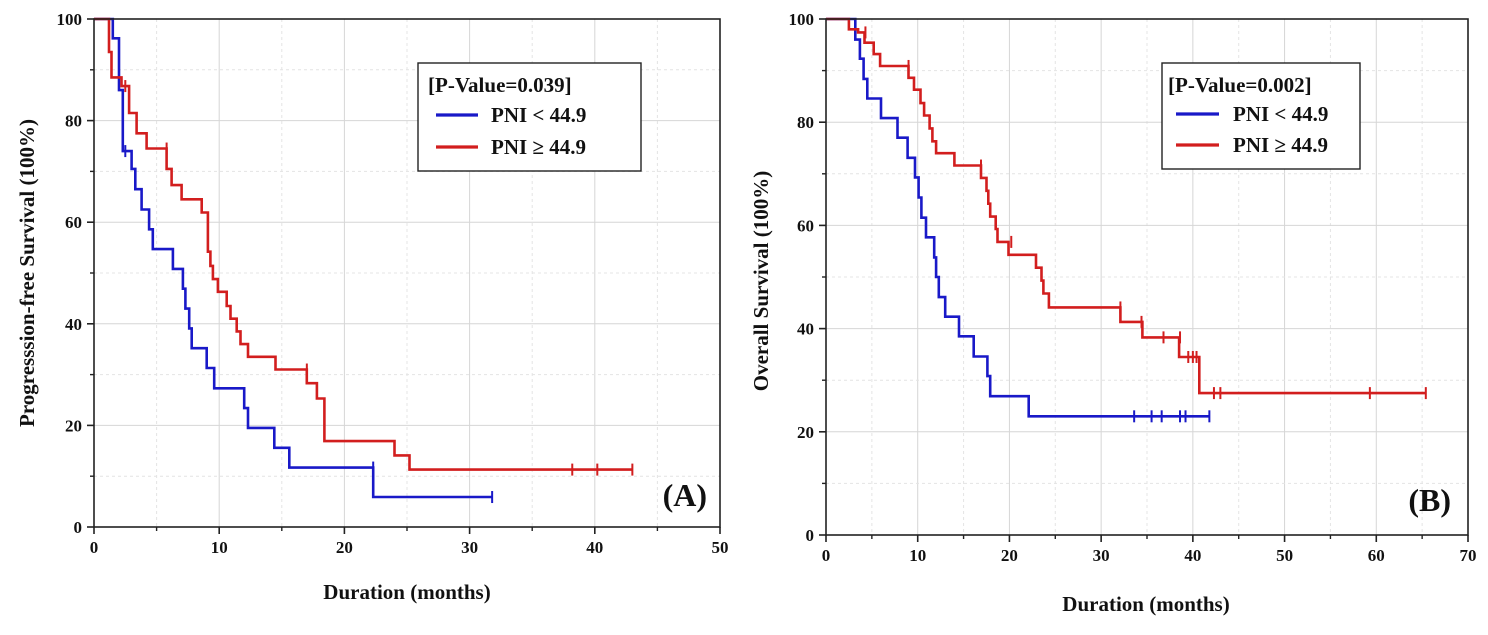  What do you see at coordinates (1468, 555) in the screenshot?
I see `x-tick-label: 70` at bounding box center [1468, 555].